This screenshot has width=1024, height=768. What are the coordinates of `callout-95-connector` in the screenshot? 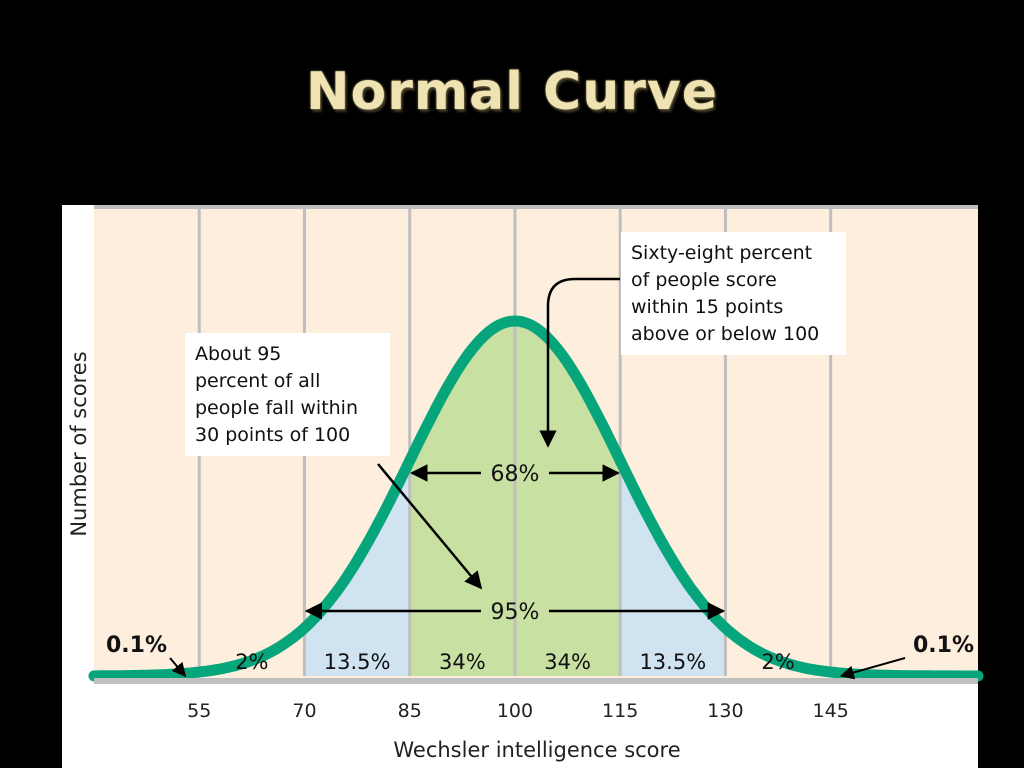 It's located at (430, 526).